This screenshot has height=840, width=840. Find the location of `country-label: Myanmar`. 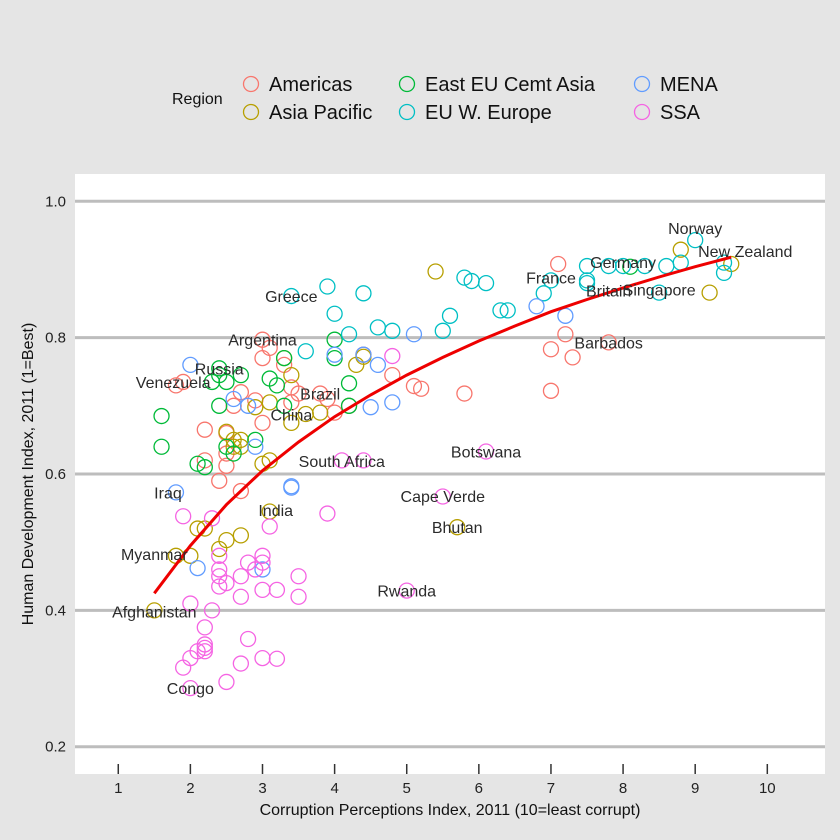

country-label: Myanmar is located at coordinates (154, 555).